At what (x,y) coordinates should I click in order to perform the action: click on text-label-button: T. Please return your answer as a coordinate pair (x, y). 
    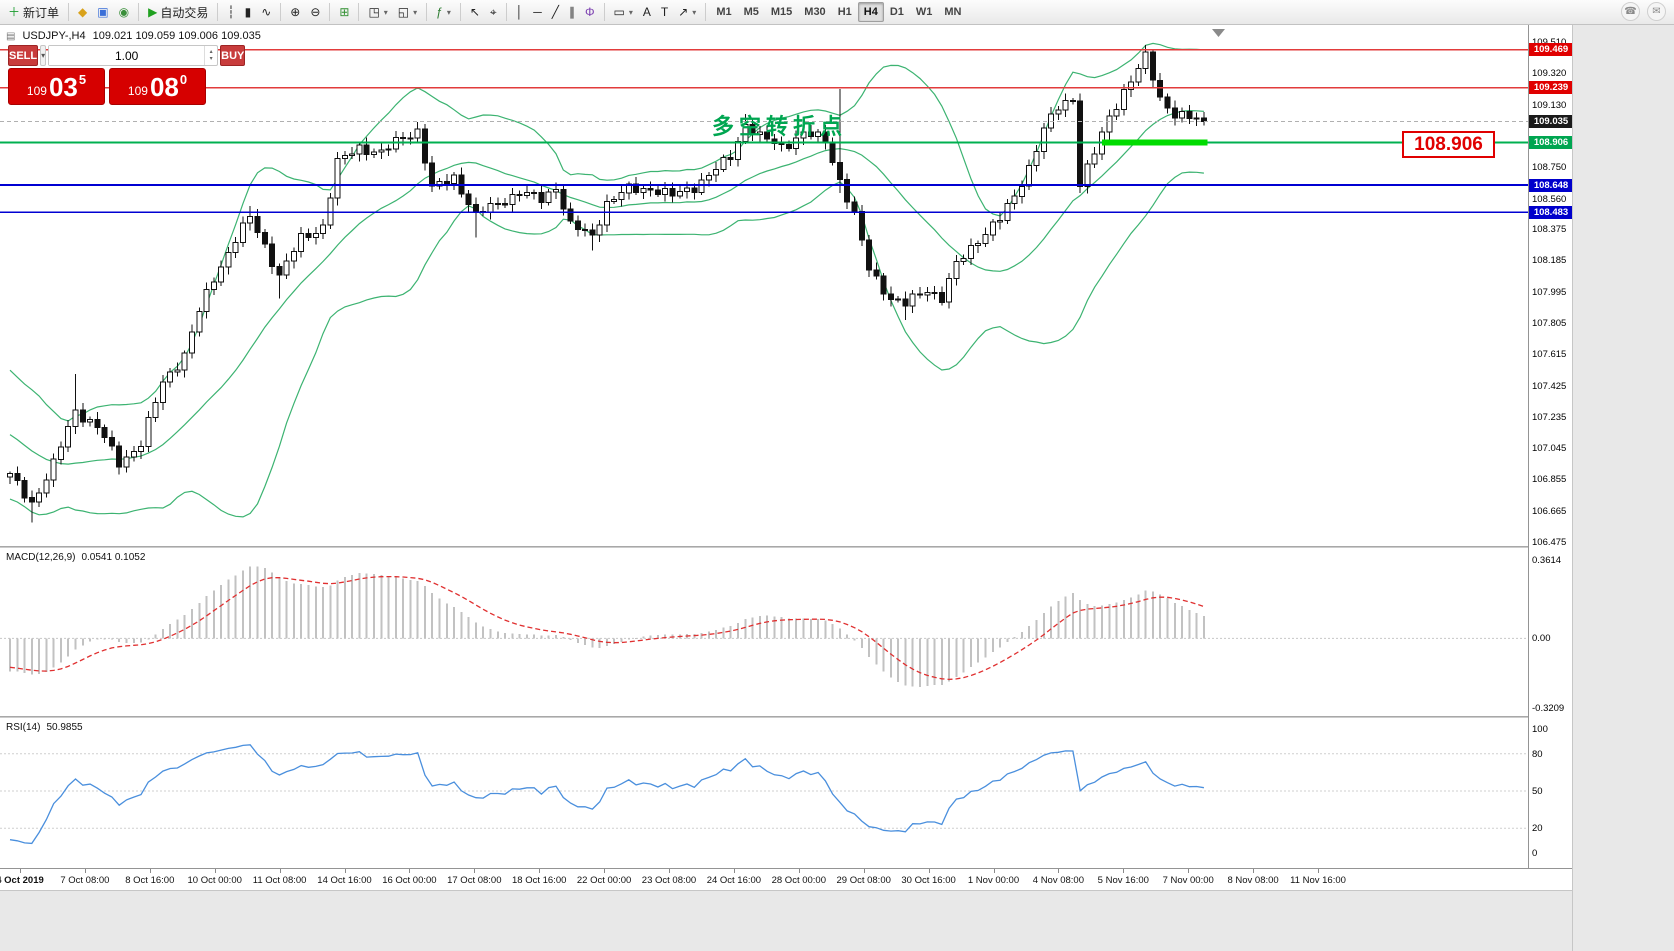
    Looking at the image, I should click on (664, 12).